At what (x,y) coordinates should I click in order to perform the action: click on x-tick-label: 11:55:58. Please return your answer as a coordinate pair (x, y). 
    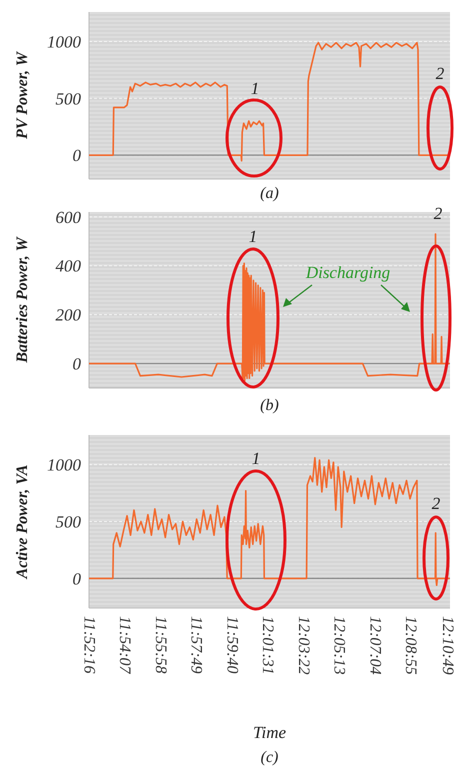
    Looking at the image, I should click on (160, 645).